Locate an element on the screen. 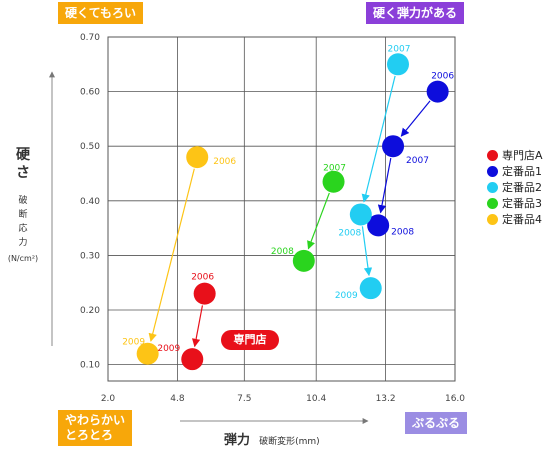 This screenshot has width=553, height=450. legend-label: 定番品2 is located at coordinates (522, 187).